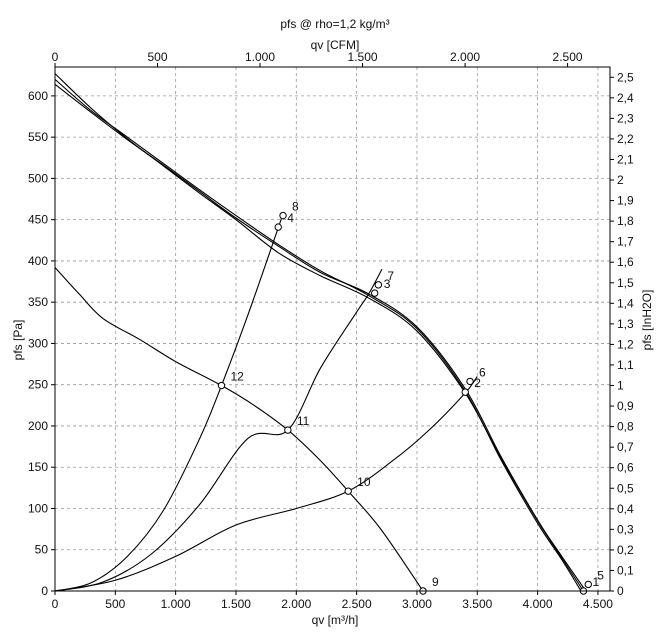  Describe the element at coordinates (334, 24) in the screenshot. I see `chart-title: pfs @ rho=1,2 kg/m³` at that location.